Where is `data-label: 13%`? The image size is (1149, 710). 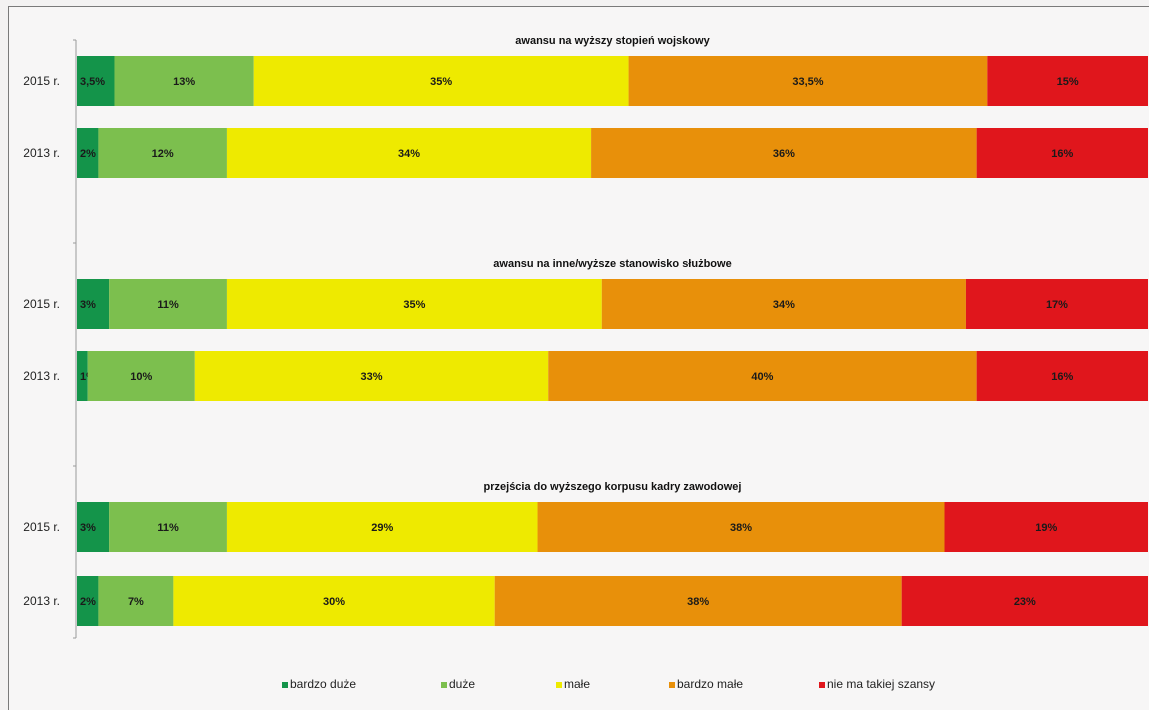 data-label: 13% is located at coordinates (184, 82).